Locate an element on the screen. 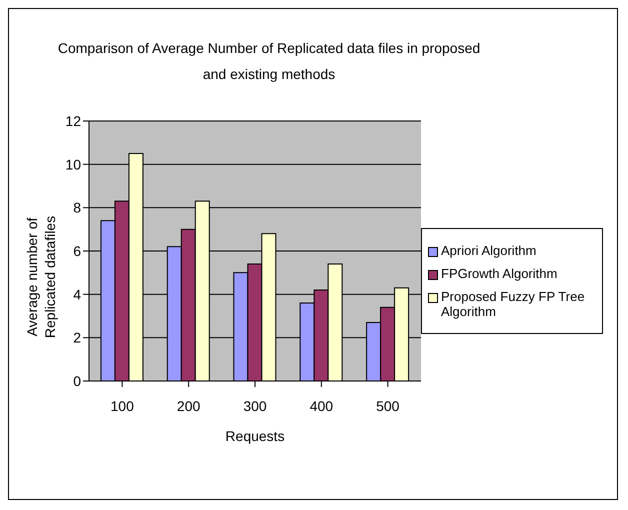  y-tick-label: 6 is located at coordinates (77, 250).